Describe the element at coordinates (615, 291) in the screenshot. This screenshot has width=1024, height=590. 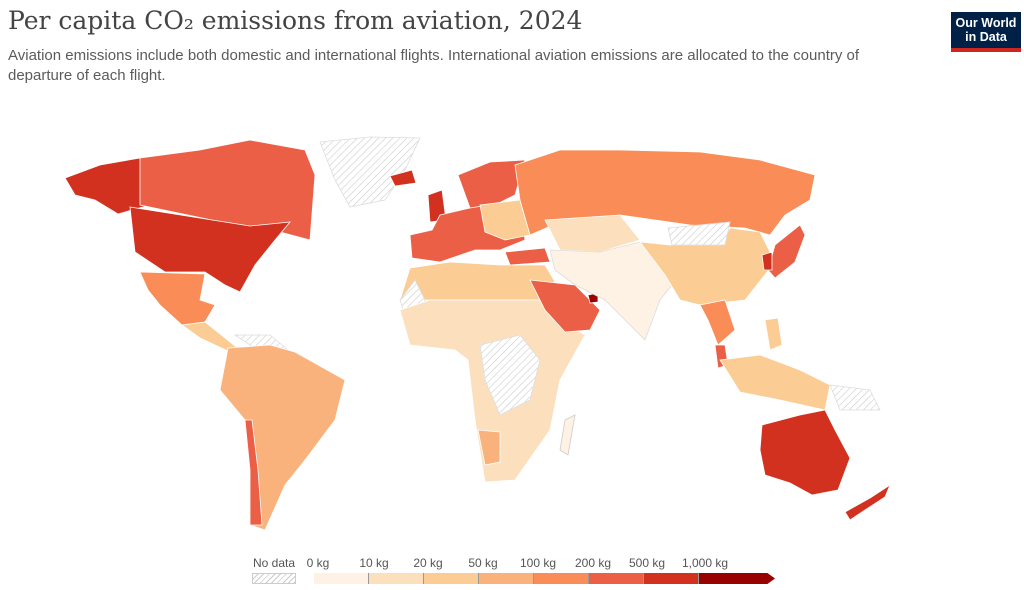
I see `region-middle-south-asia` at that location.